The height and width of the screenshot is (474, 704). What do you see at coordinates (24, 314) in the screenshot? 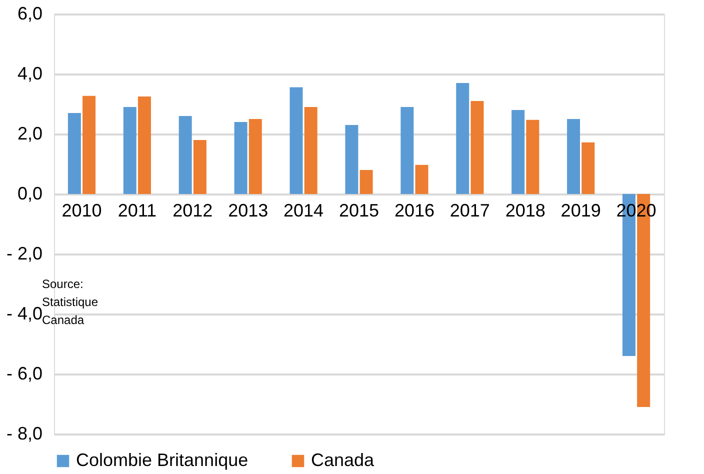
I see `y-tick-label: - 4,0` at bounding box center [24, 314].